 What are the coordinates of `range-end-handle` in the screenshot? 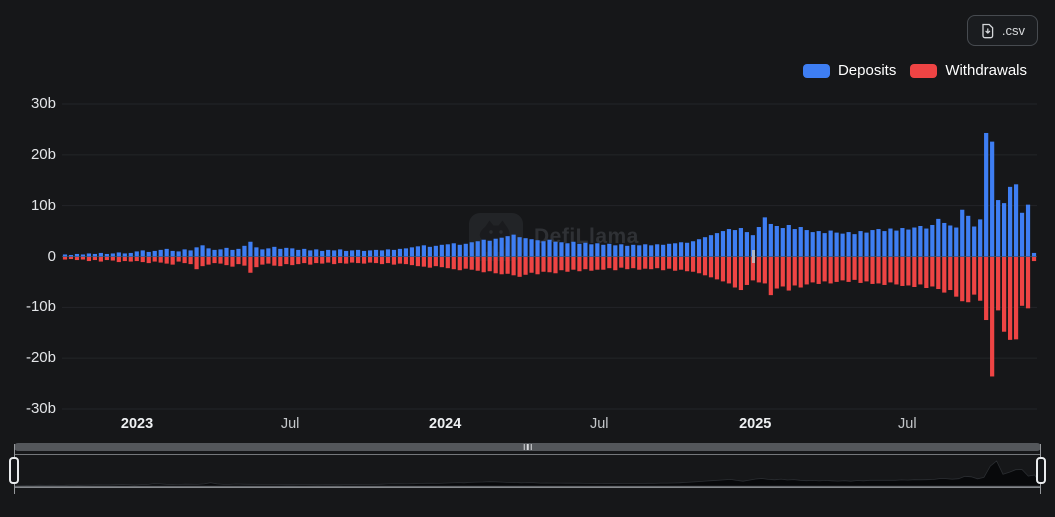 It's located at (1041, 470).